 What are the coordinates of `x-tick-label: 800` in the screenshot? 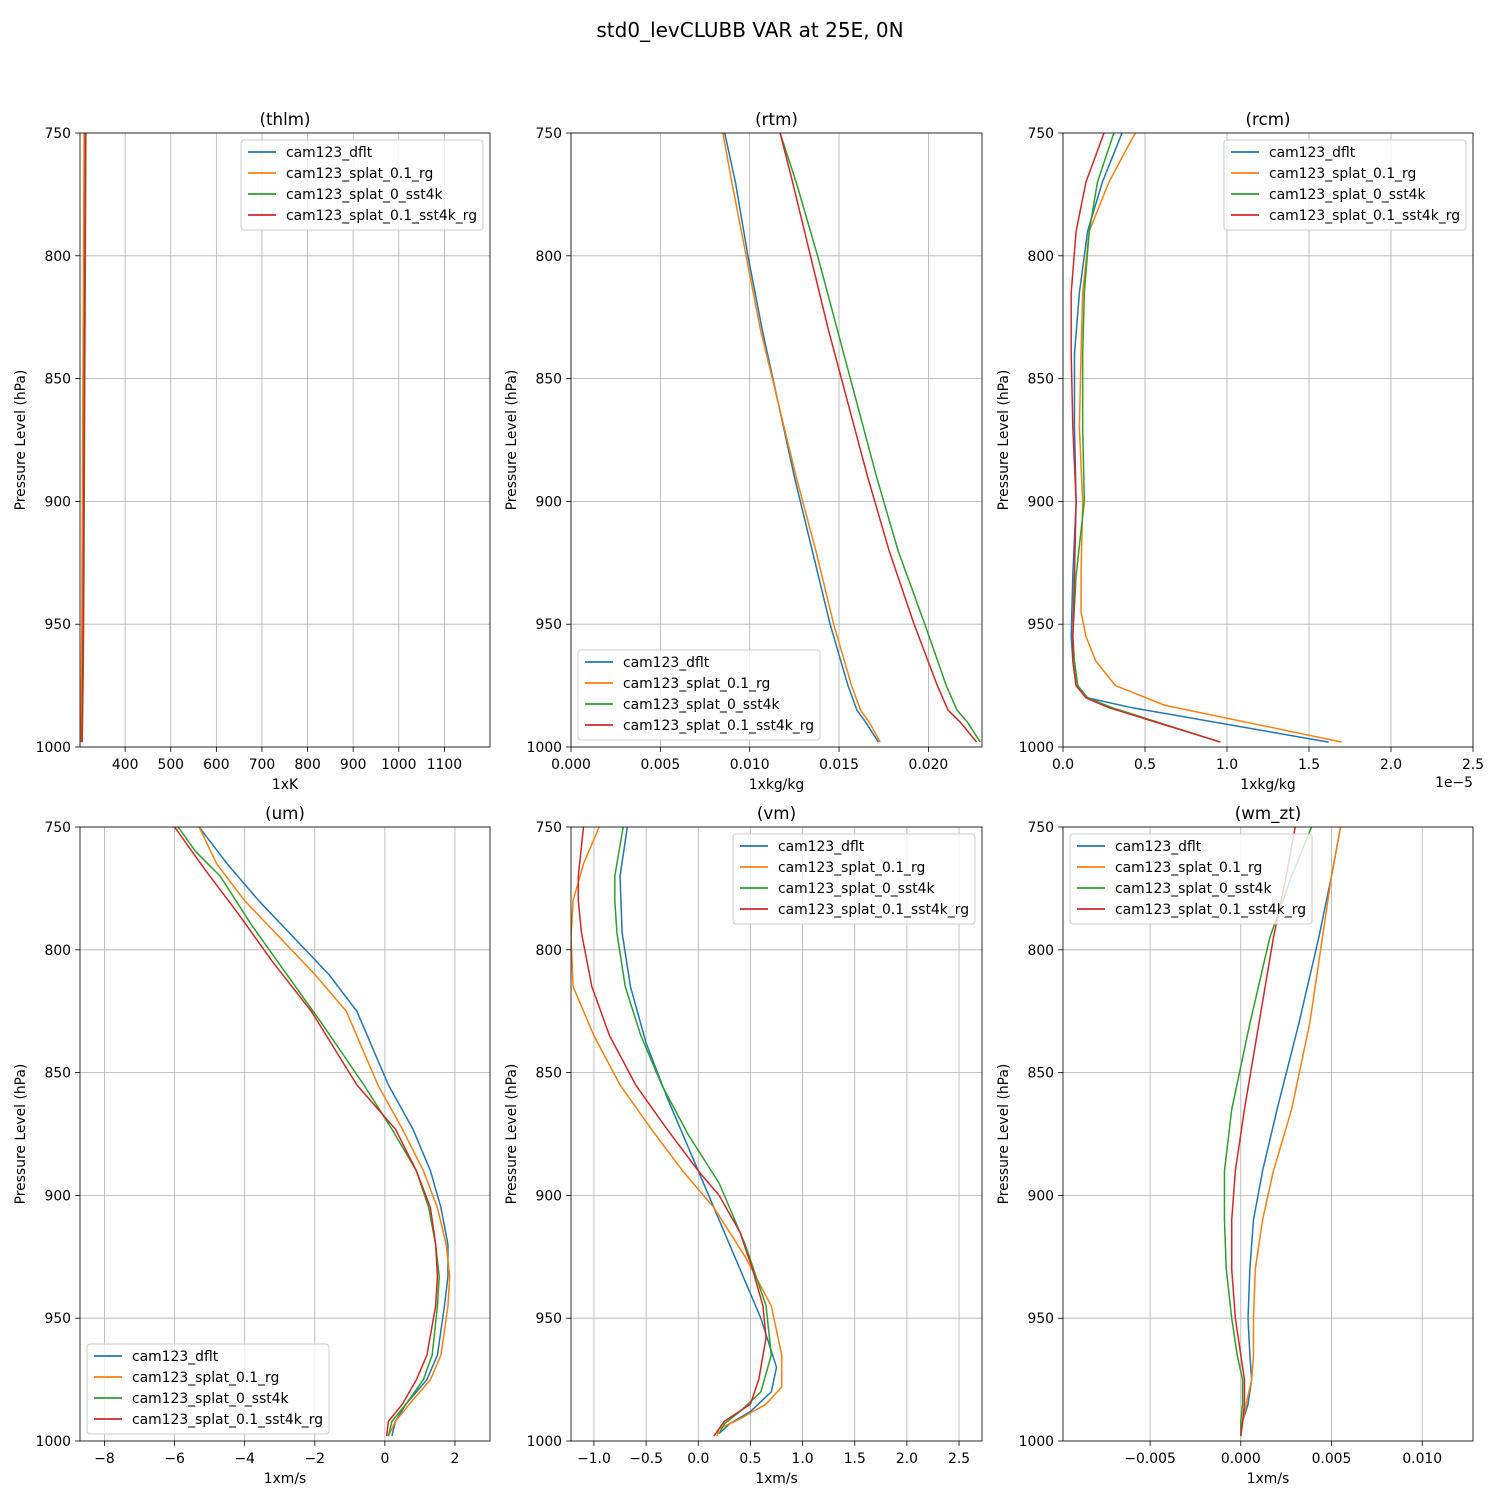 It's located at (307, 765).